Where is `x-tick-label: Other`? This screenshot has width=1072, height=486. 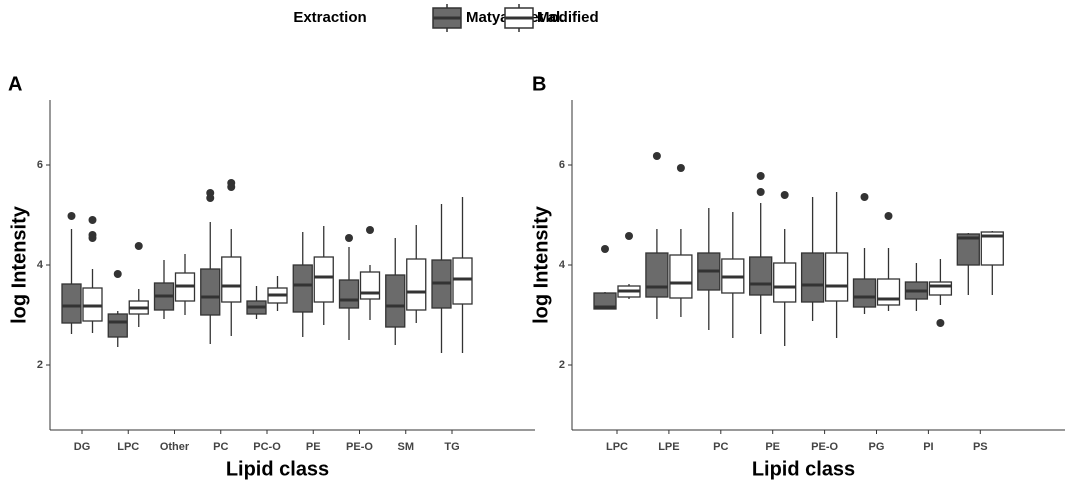
x-tick-label: Other is located at coordinates (175, 447).